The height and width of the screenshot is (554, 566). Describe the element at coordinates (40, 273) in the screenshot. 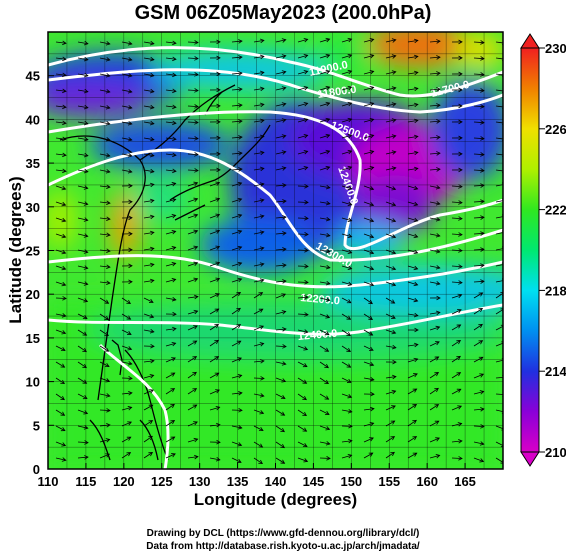

I see `y-axis: 0 5 10 15 20 25 30 35 40 45` at that location.